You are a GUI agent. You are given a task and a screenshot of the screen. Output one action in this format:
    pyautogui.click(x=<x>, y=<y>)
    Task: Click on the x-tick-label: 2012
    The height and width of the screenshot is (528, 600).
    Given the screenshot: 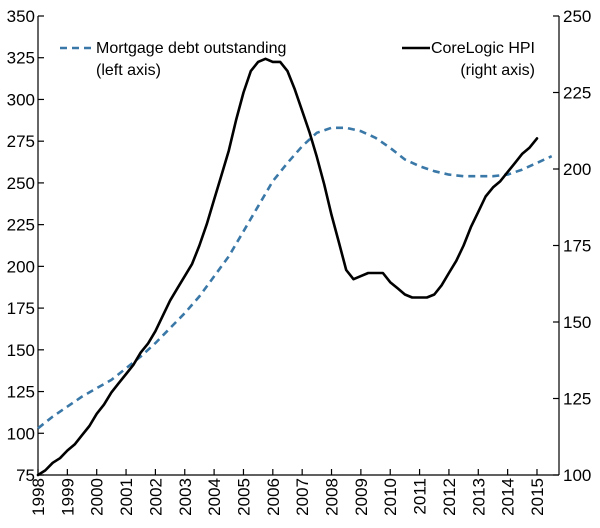 What is the action you would take?
    pyautogui.click(x=449, y=497)
    